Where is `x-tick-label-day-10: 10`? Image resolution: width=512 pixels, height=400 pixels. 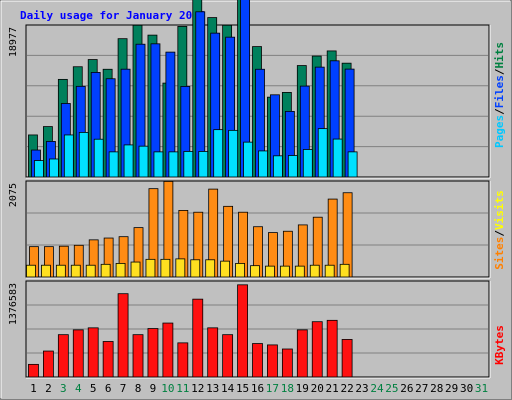
x-tick-label-day-10: 10 is located at coordinates (167, 388).